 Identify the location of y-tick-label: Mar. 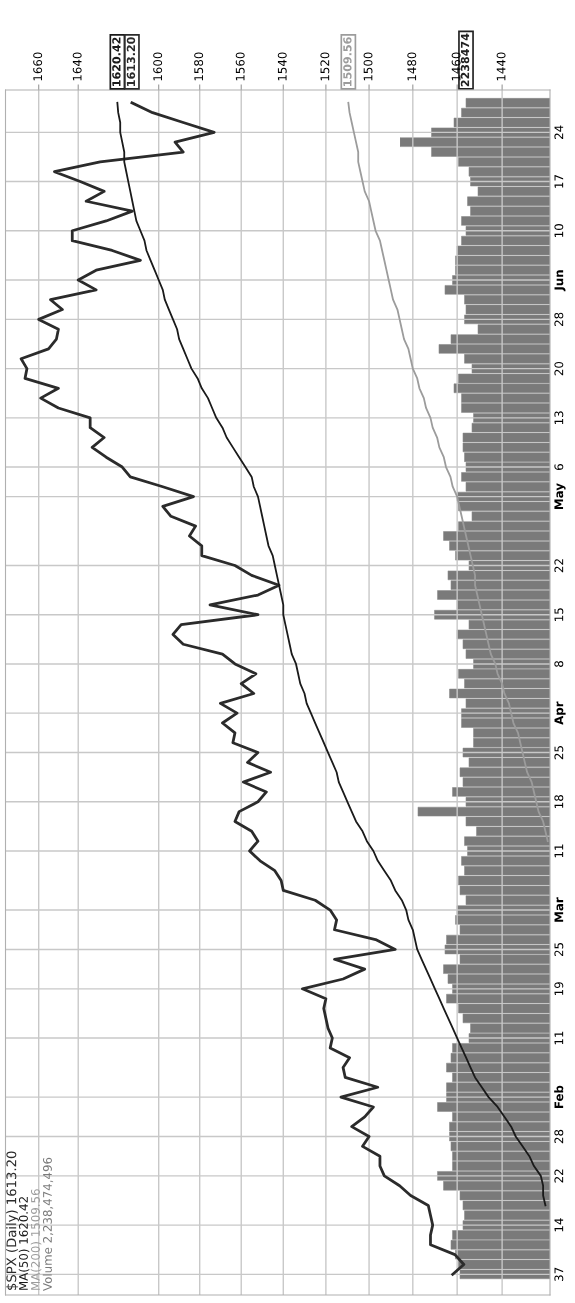
(559, 909).